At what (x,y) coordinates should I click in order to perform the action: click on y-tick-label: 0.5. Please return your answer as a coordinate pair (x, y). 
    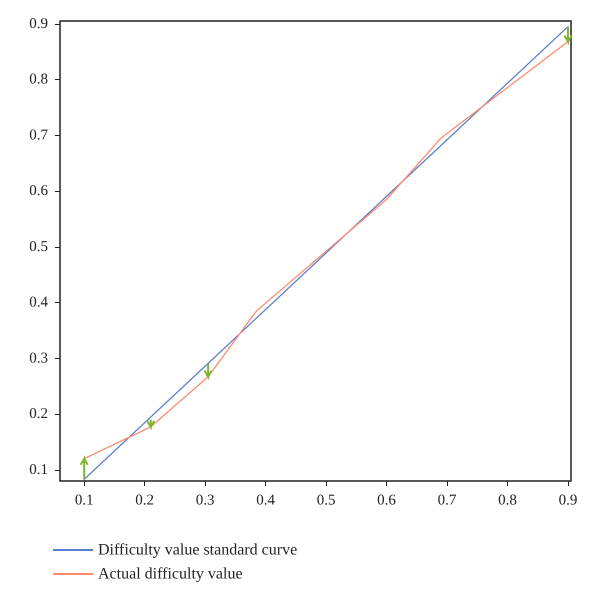
    Looking at the image, I should click on (38, 246).